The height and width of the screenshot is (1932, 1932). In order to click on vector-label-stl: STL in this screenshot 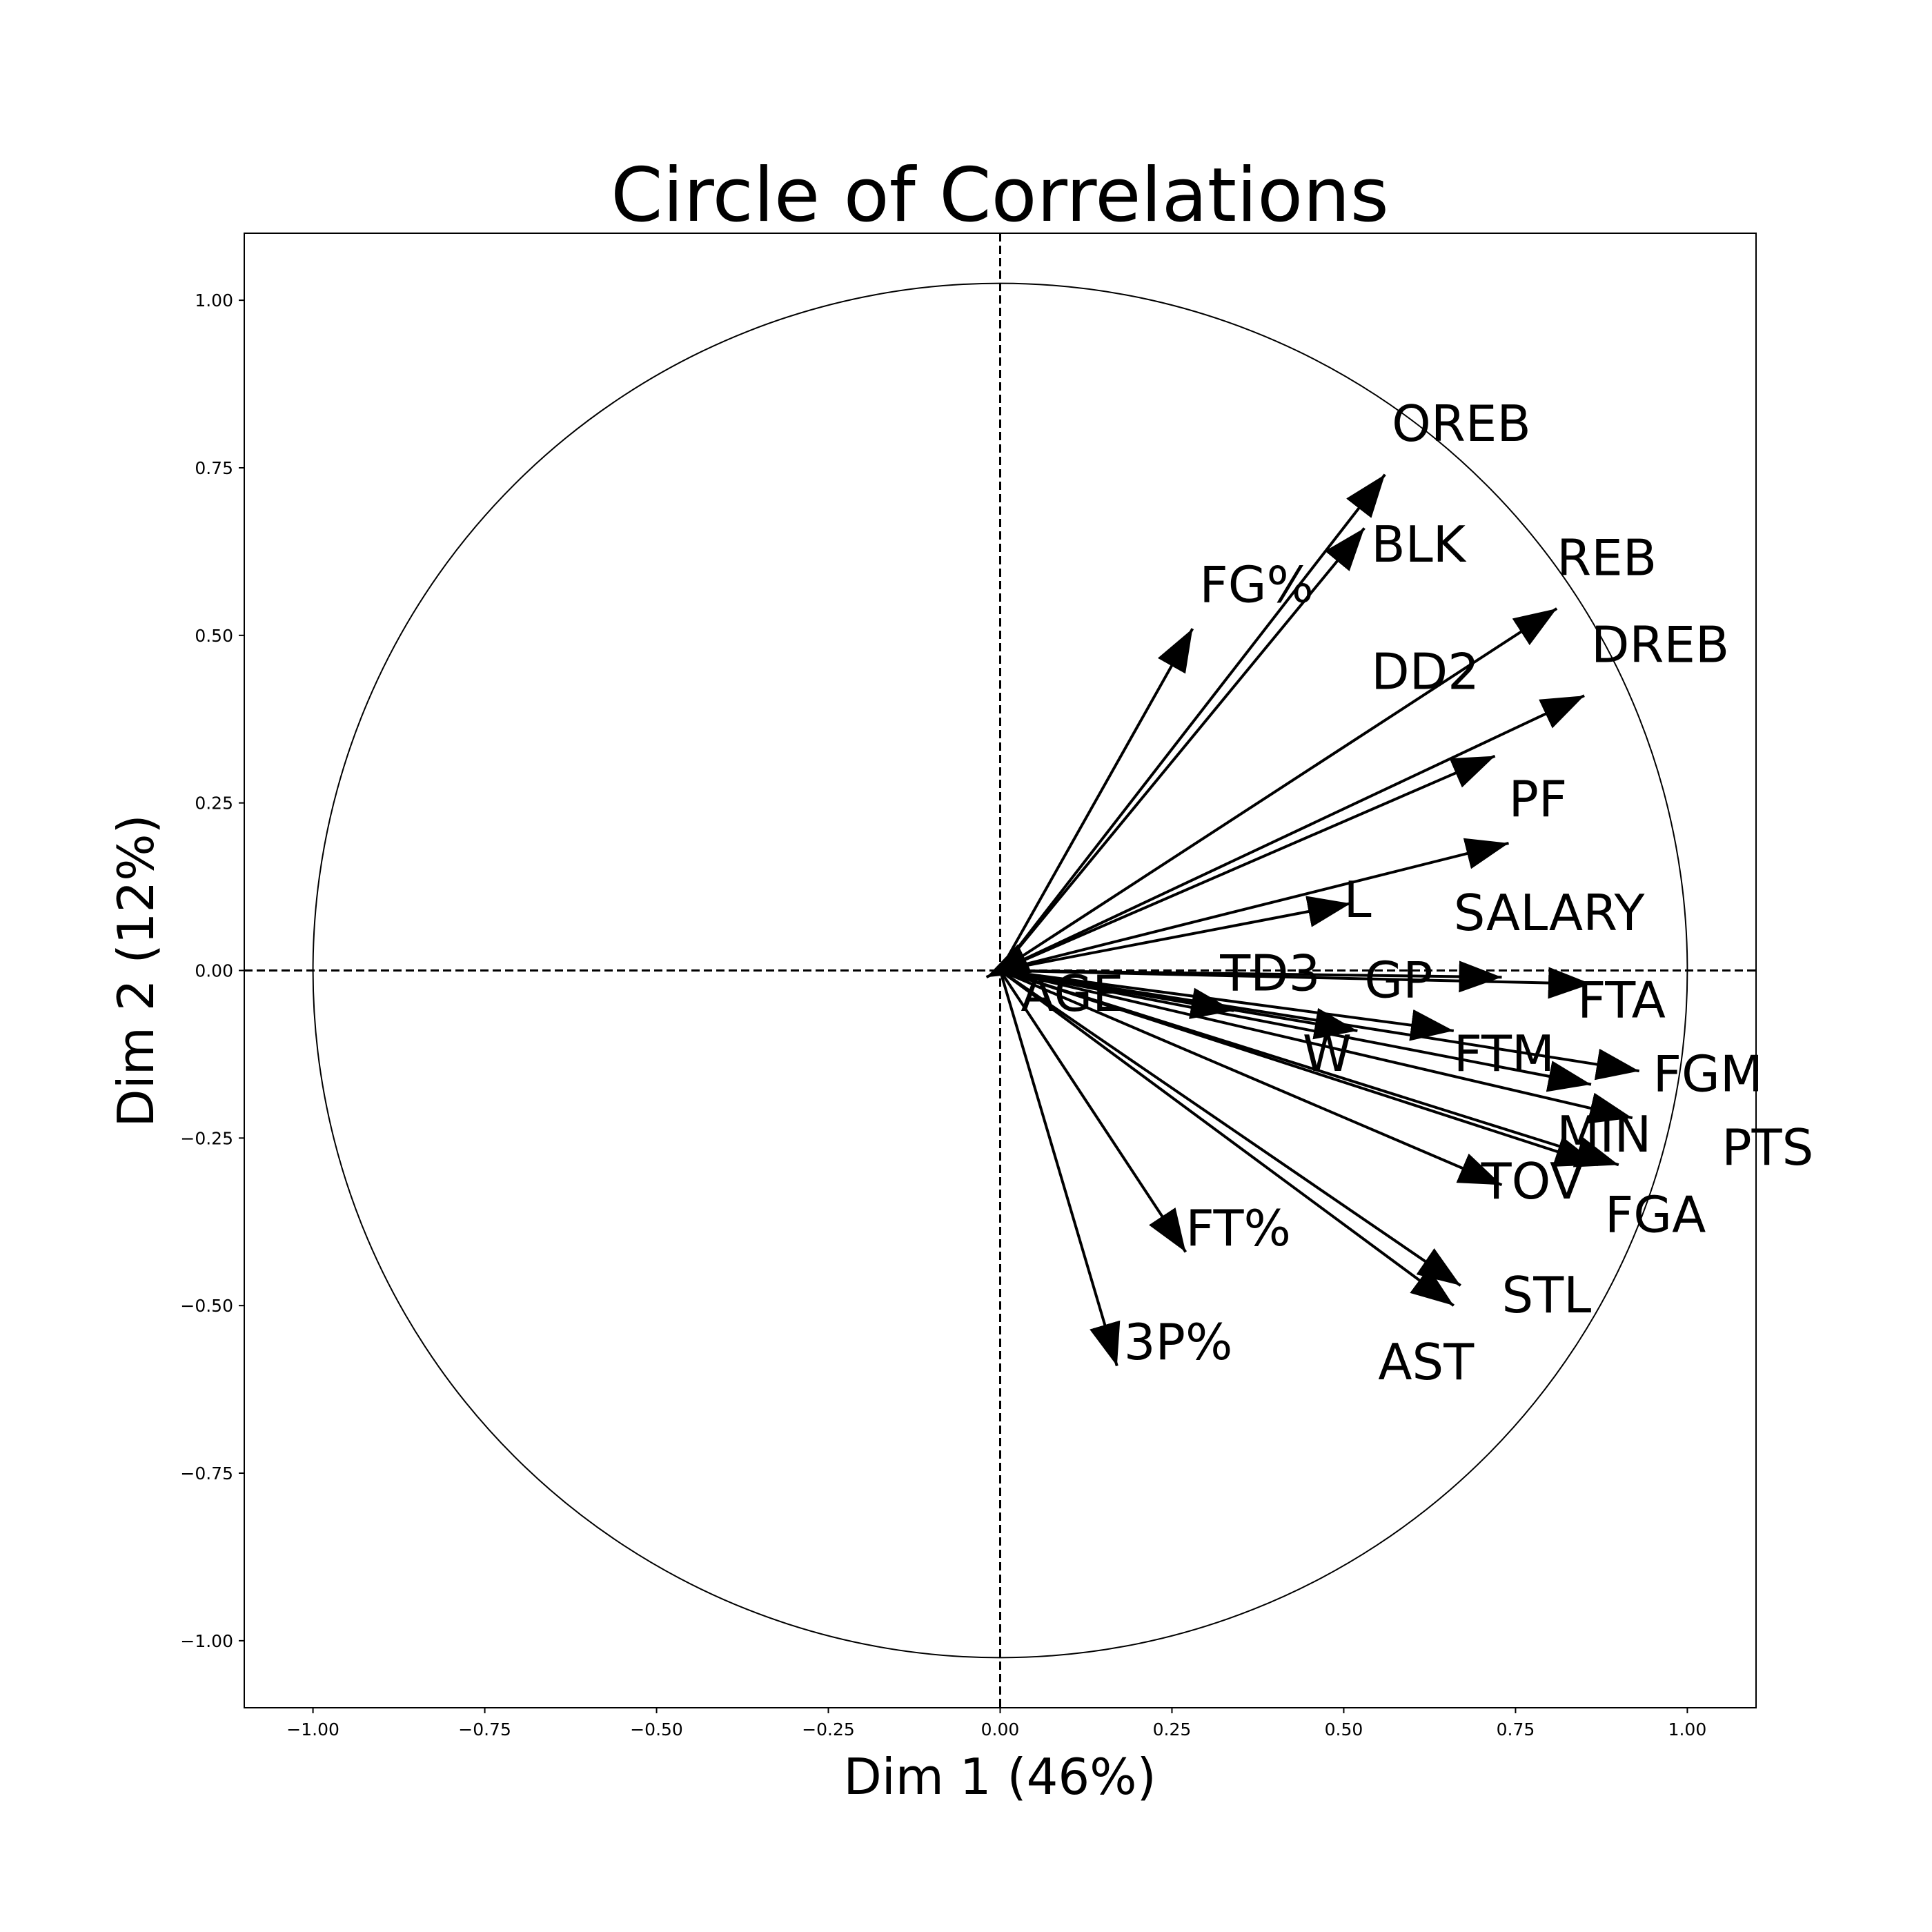, I will do `click(1547, 1295)`.